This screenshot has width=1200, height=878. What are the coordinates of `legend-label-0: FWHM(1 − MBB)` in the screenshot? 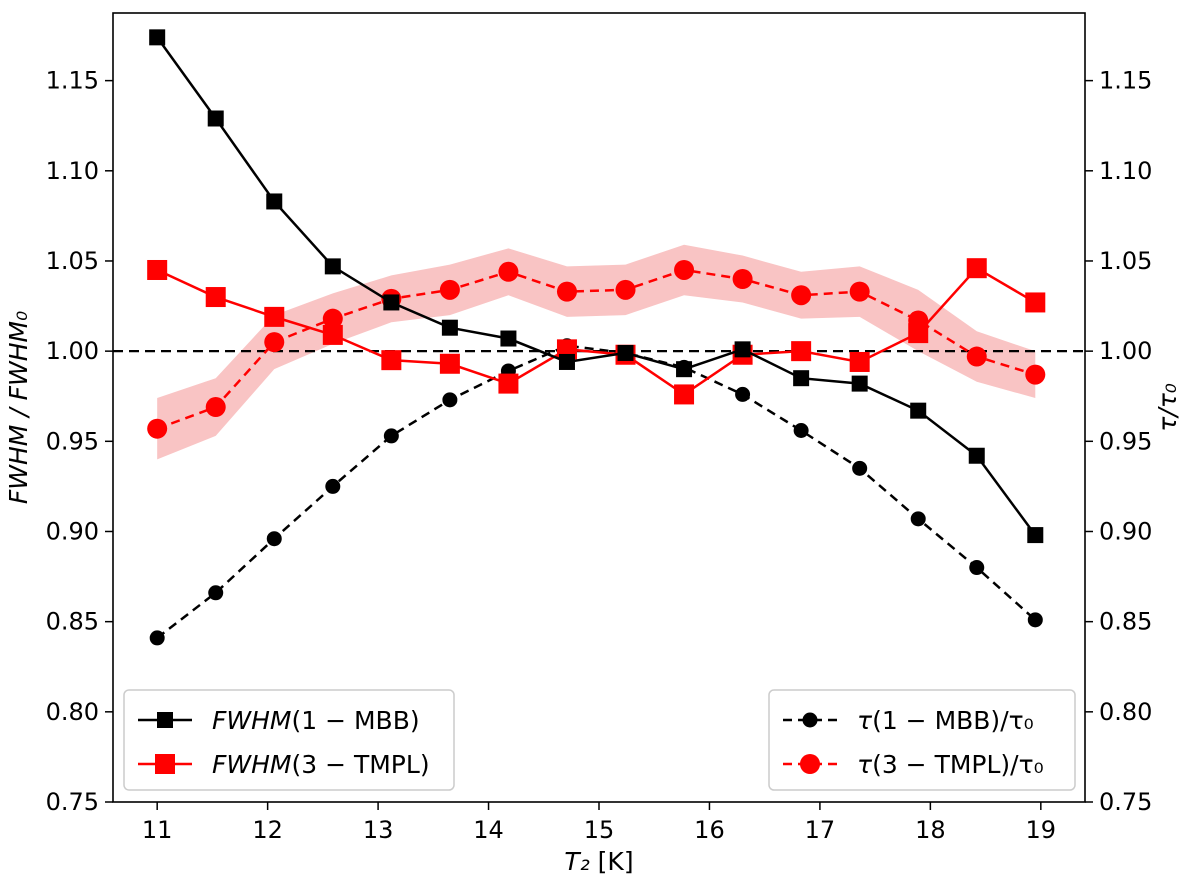 It's located at (316, 720).